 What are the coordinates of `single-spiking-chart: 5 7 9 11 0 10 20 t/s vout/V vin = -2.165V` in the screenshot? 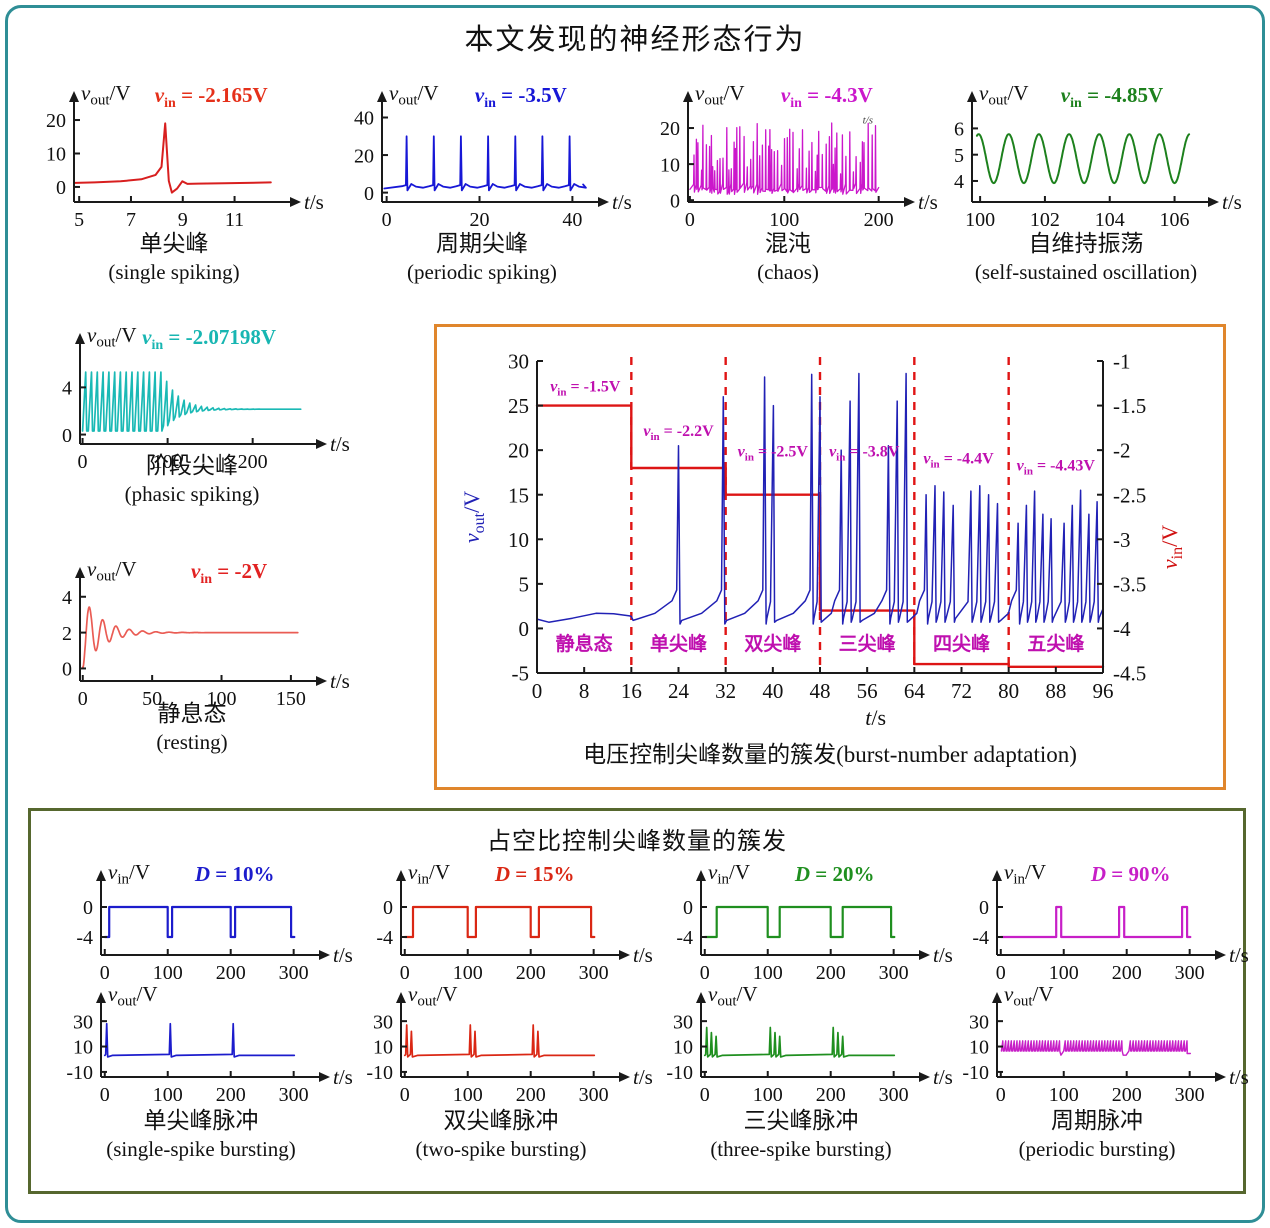 It's located at (176, 155).